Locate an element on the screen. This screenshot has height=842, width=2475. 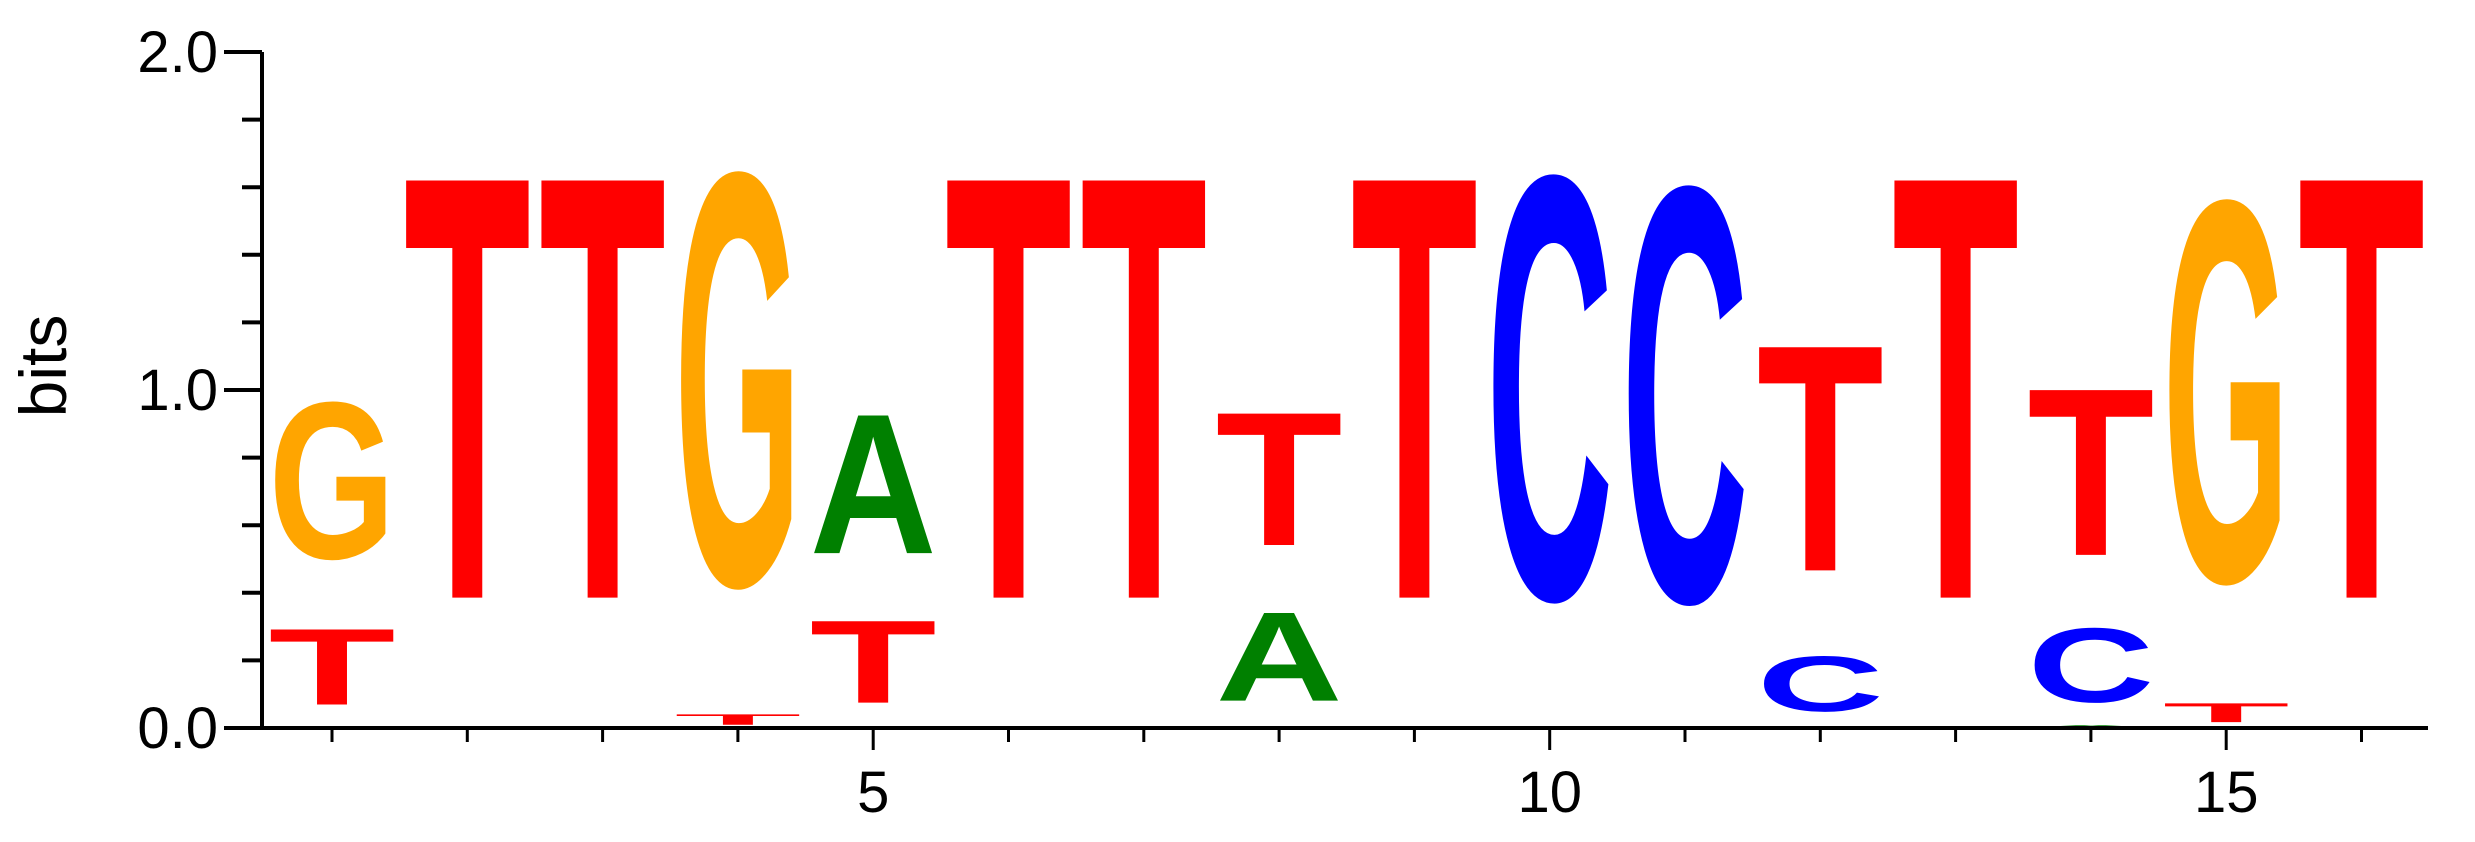
y-tick-label: 0.0 is located at coordinates (177, 728).